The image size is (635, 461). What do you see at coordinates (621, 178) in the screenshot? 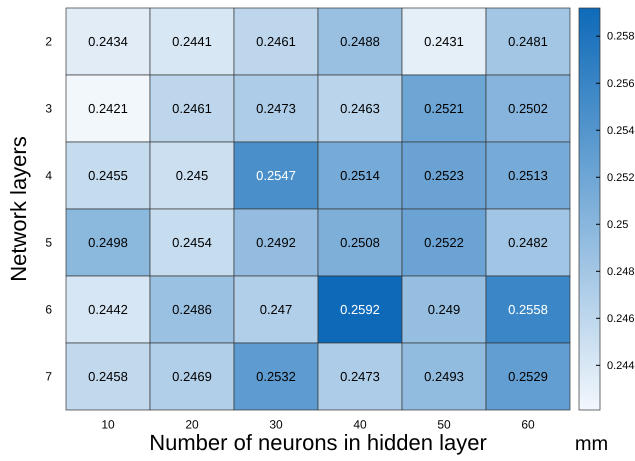
I see `color-bar-label: 0.252` at bounding box center [621, 178].